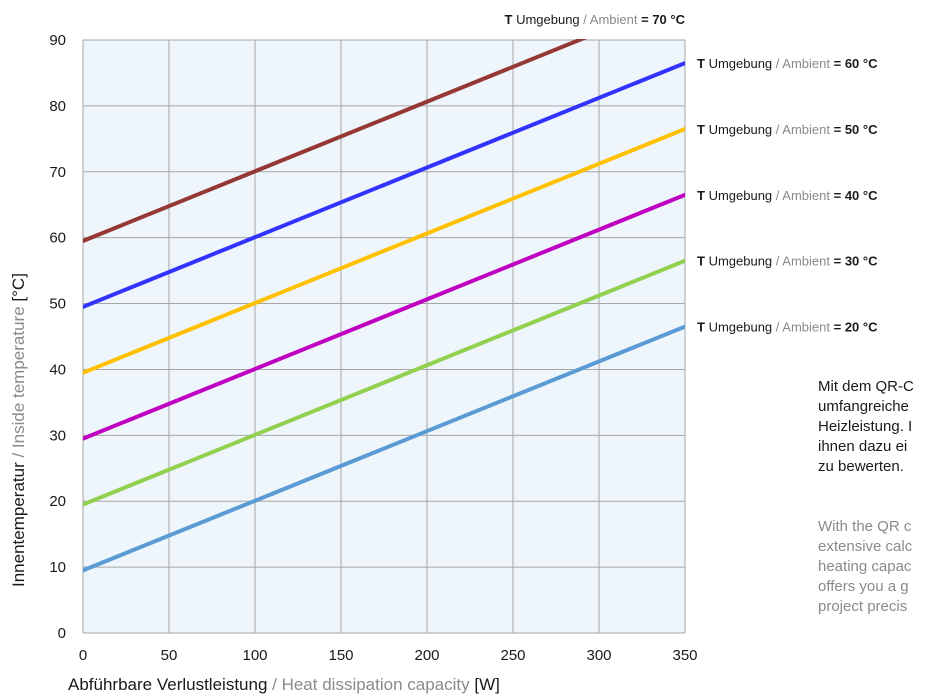 This screenshot has width=945, height=697. I want to click on x-tick-label-2: 100, so click(254, 655).